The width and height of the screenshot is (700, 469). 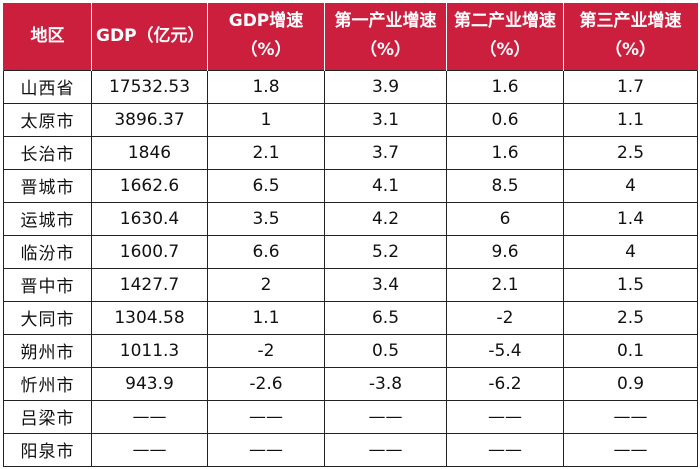 I want to click on table-row: 晋中市 1427.7 2 3.4 2.1 1.5, so click(x=350, y=284).